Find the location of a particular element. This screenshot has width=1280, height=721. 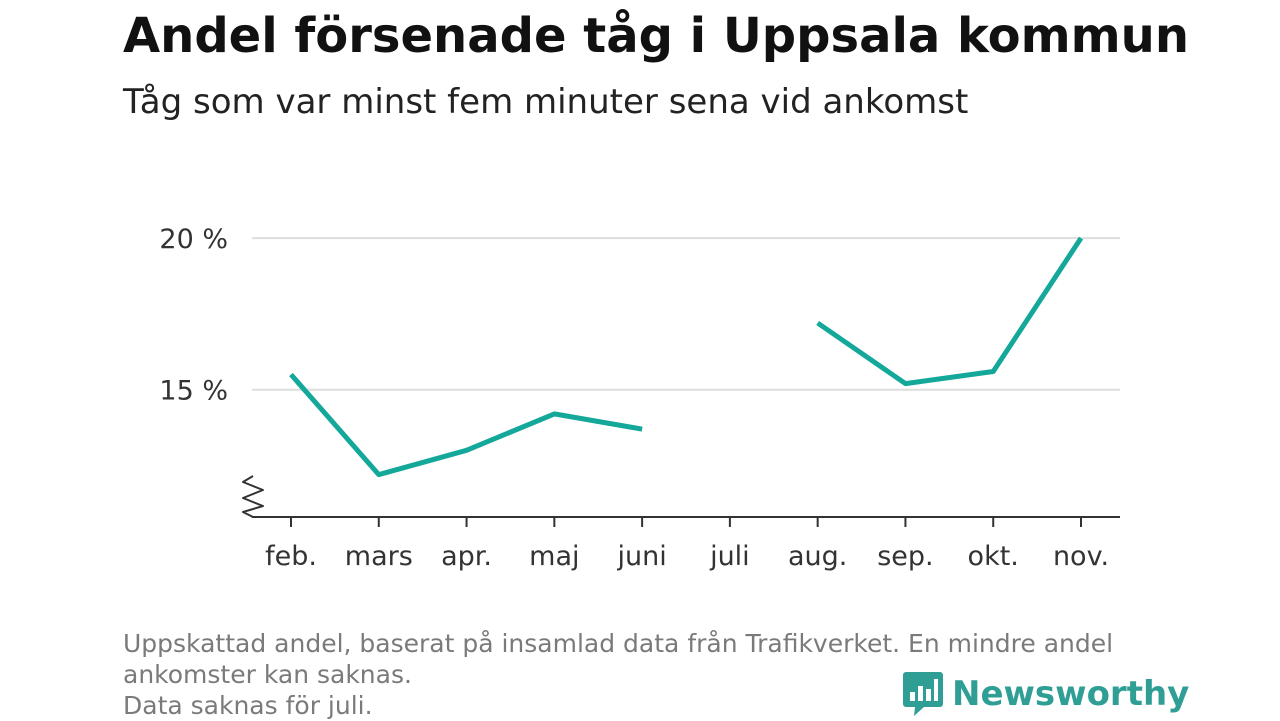

x-tick-label: aug. is located at coordinates (817, 556).